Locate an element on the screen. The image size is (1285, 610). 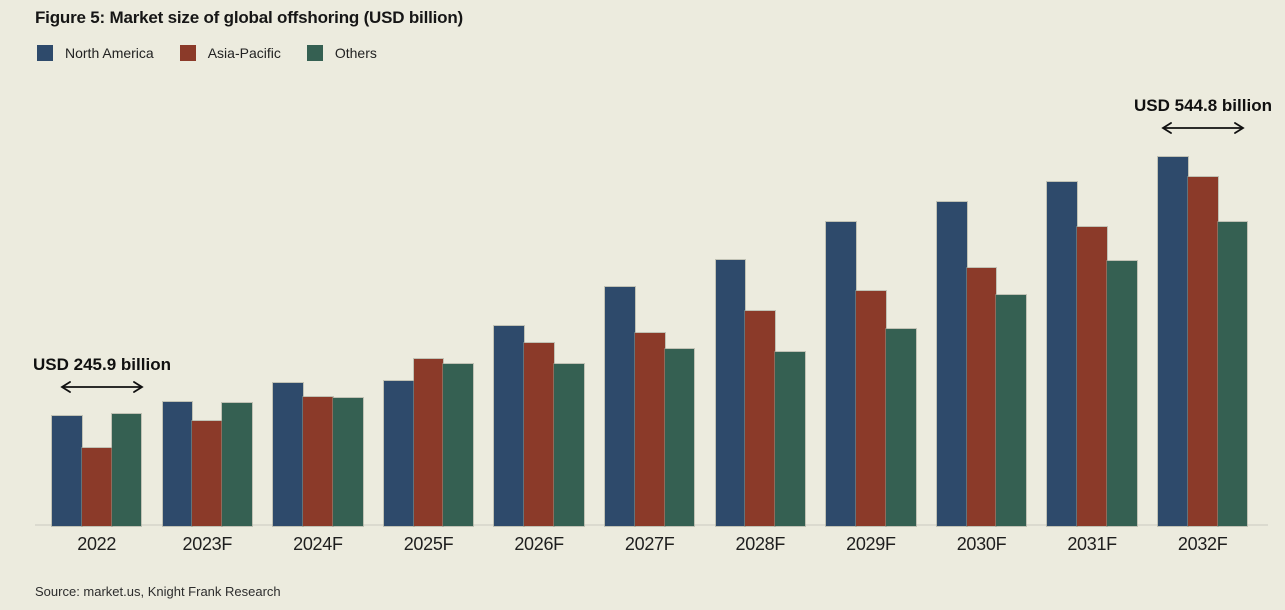
bar-2032f-north-america is located at coordinates (1173, 341).